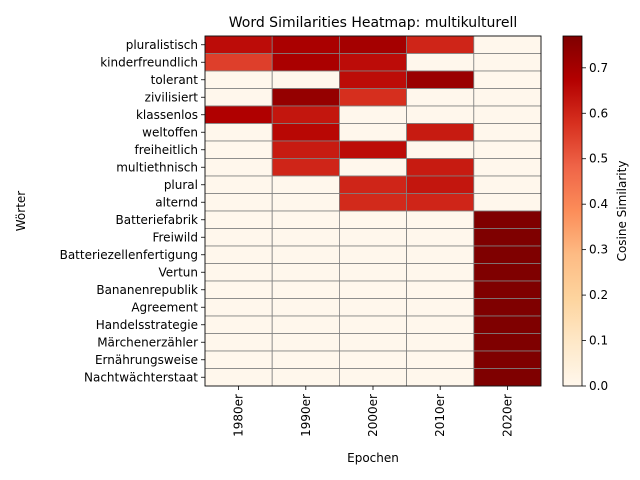 The height and width of the screenshot is (480, 640). What do you see at coordinates (176, 202) in the screenshot?
I see `y-tick-label: alternd` at bounding box center [176, 202].